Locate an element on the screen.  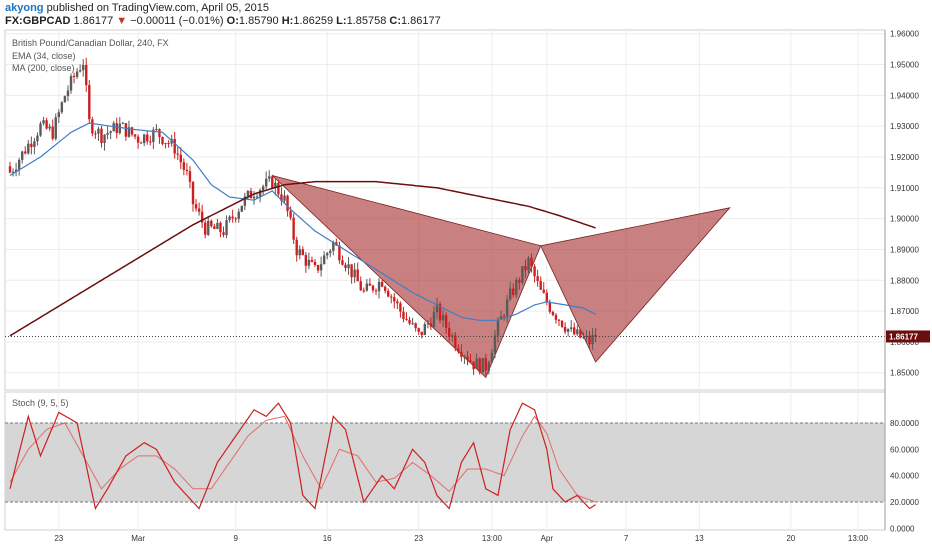
price-tick-label: 1.88000 is located at coordinates (904, 280).